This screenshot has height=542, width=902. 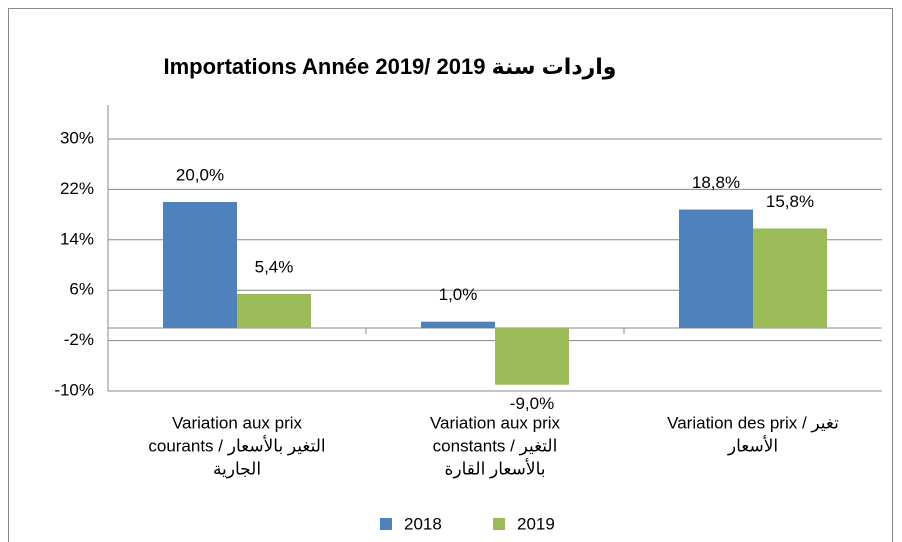 I want to click on data-label: 1,0%, so click(x=458, y=294).